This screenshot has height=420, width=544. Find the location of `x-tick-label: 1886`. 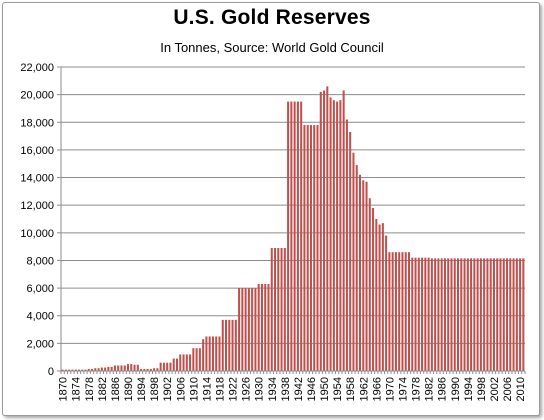

x-tick-label: 1886 is located at coordinates (116, 389).